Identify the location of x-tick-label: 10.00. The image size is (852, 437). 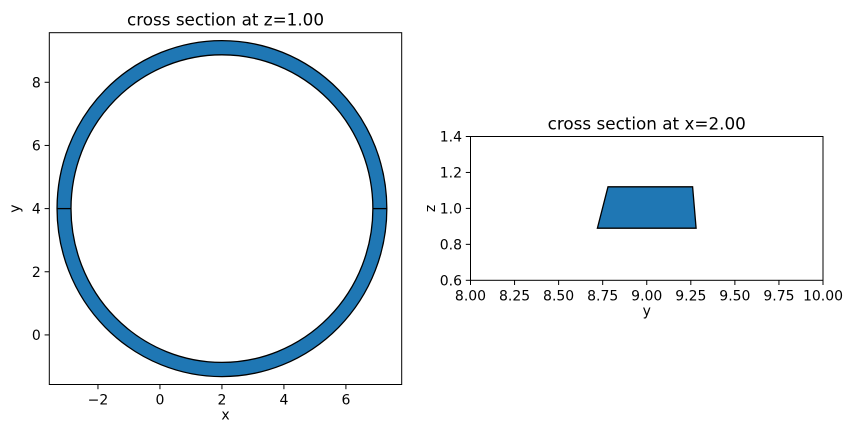
(823, 296).